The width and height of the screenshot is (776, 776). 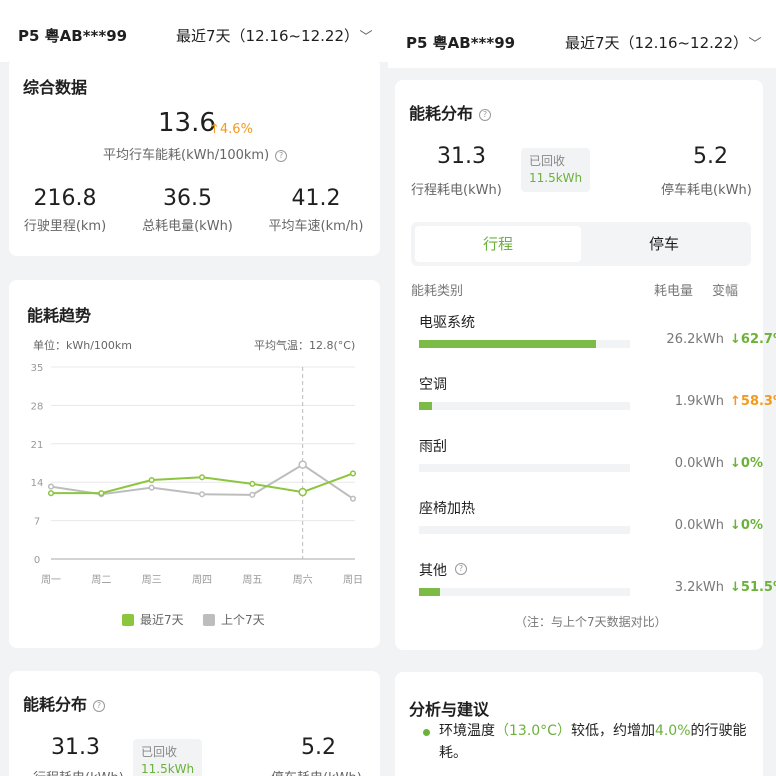 What do you see at coordinates (663, 244) in the screenshot?
I see `tab-parking: 停车` at bounding box center [663, 244].